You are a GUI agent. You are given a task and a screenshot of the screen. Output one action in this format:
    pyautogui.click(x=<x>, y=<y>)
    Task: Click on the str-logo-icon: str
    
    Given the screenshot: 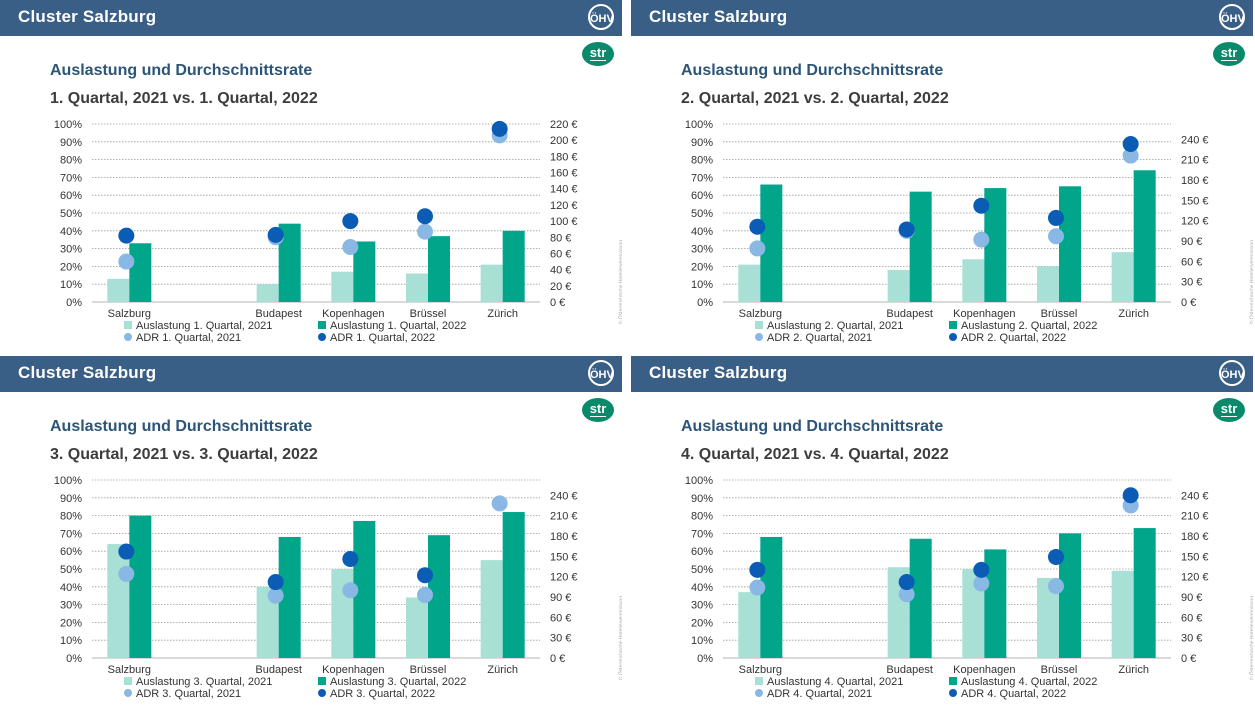 What is the action you would take?
    pyautogui.click(x=1229, y=54)
    